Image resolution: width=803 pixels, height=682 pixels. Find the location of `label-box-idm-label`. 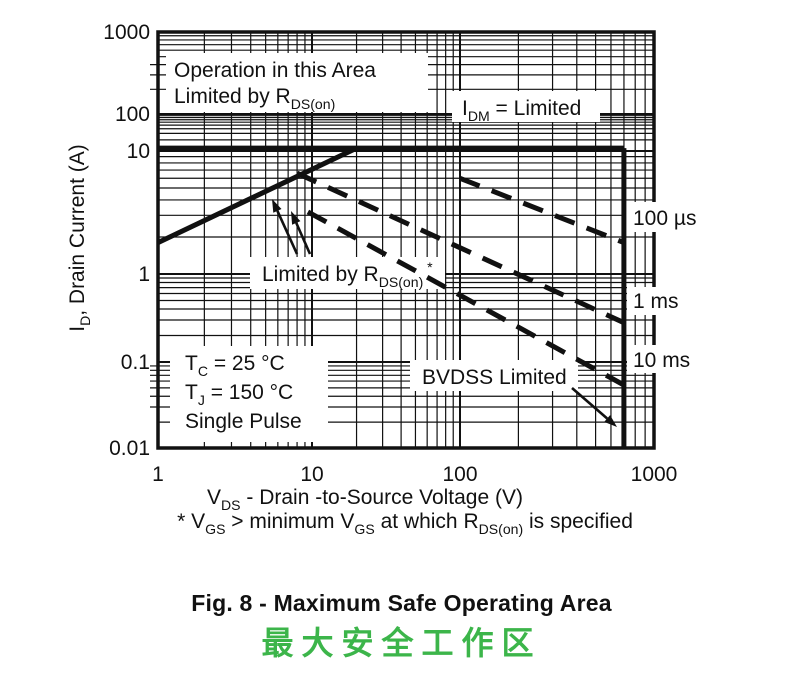

label-box-idm-label is located at coordinates (526, 106).